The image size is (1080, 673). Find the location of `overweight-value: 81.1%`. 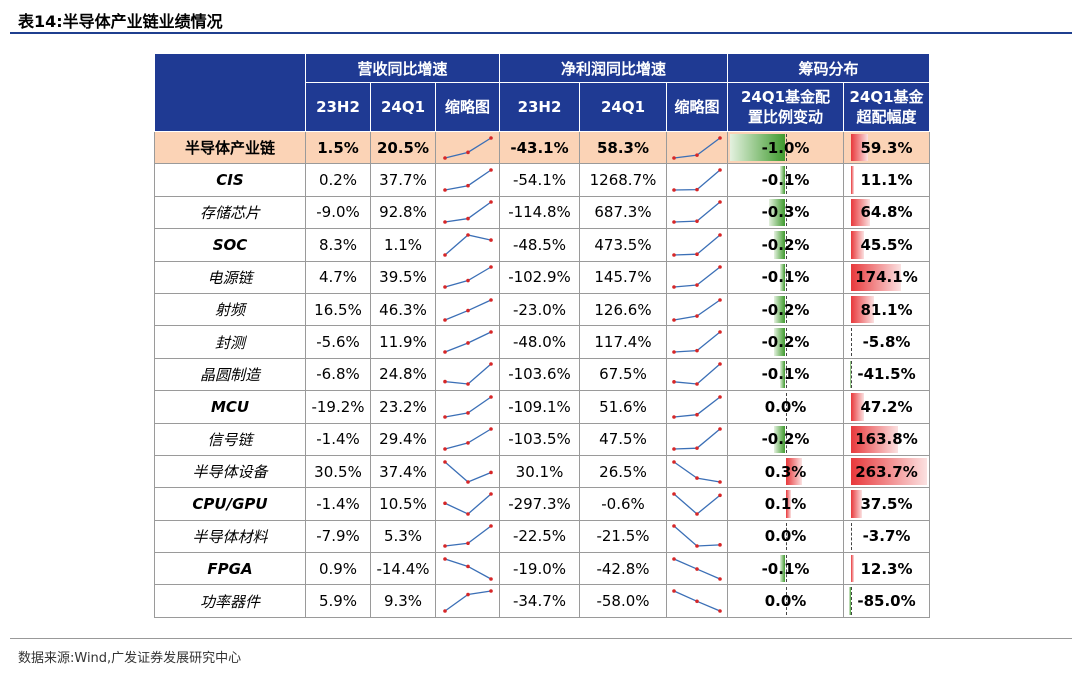

overweight-value: 81.1% is located at coordinates (886, 309).